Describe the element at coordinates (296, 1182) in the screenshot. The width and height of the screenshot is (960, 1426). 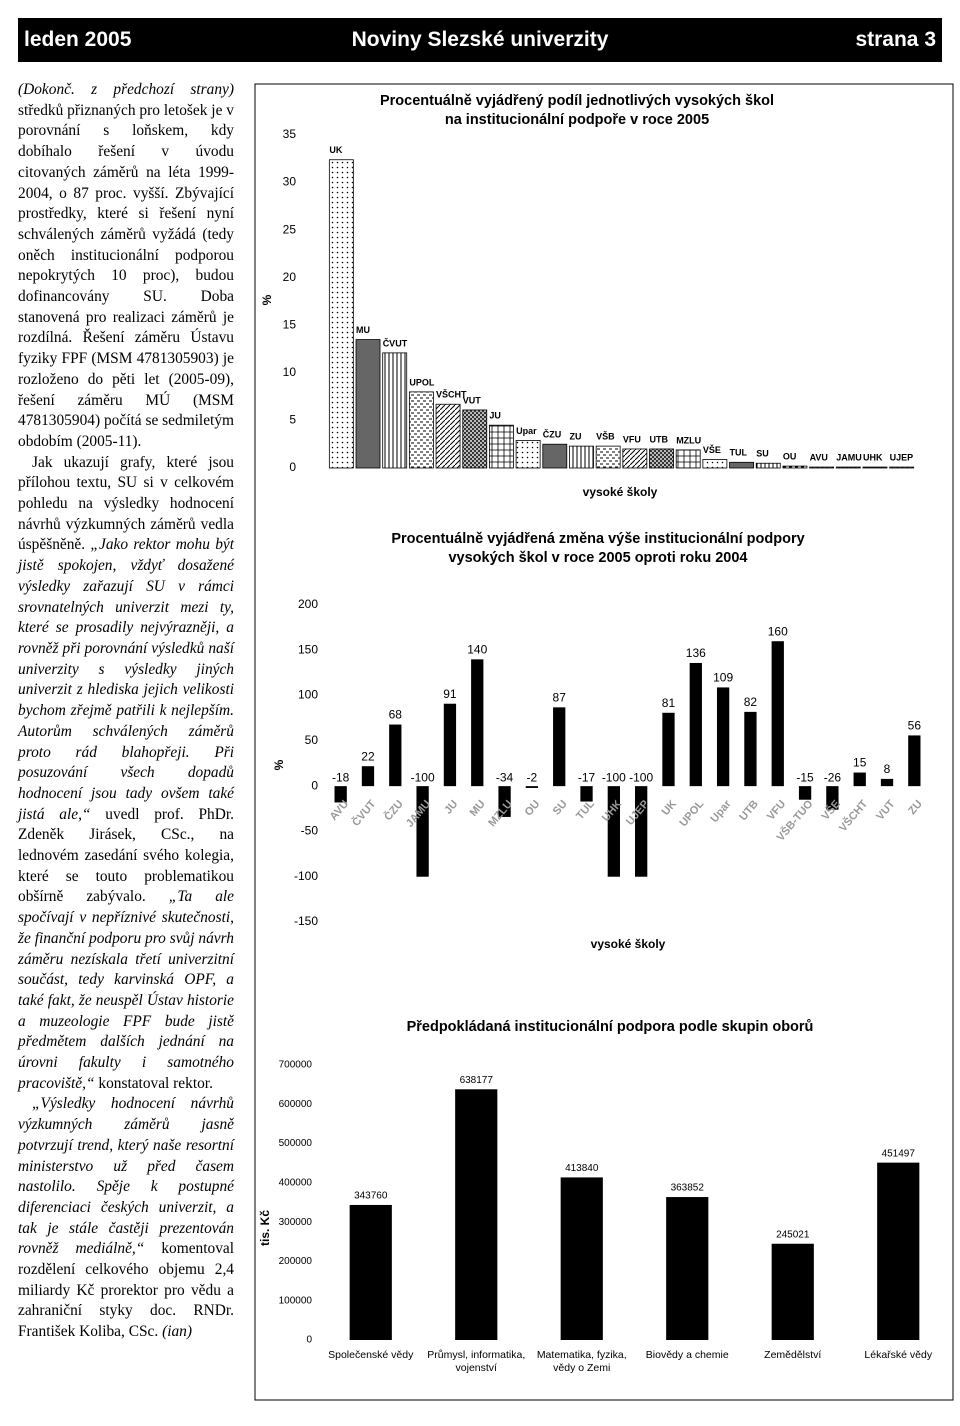
I see `y-tick-label: 400000` at that location.